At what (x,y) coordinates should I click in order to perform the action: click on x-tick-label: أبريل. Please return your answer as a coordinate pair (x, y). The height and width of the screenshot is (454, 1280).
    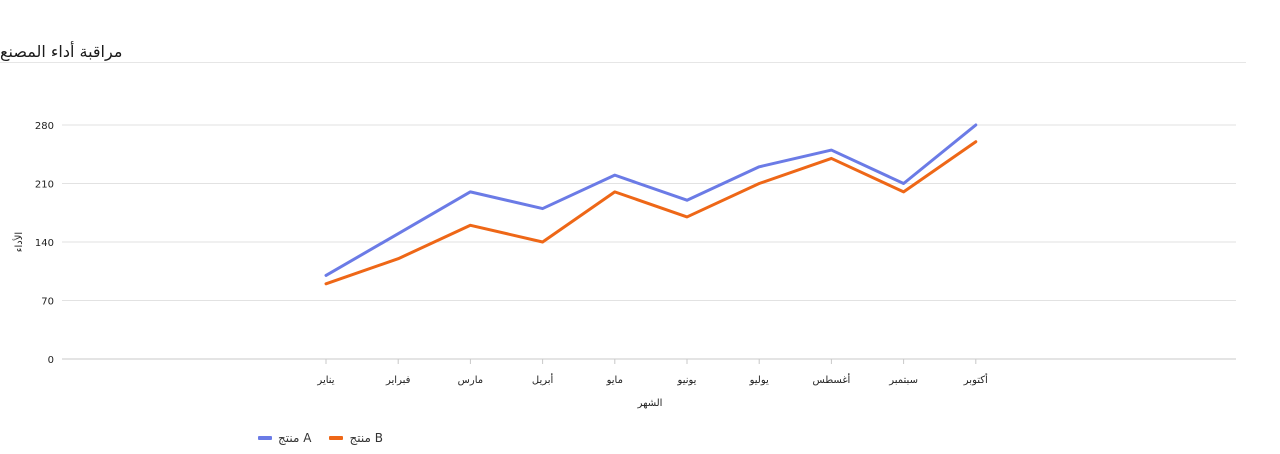
    Looking at the image, I should click on (543, 379).